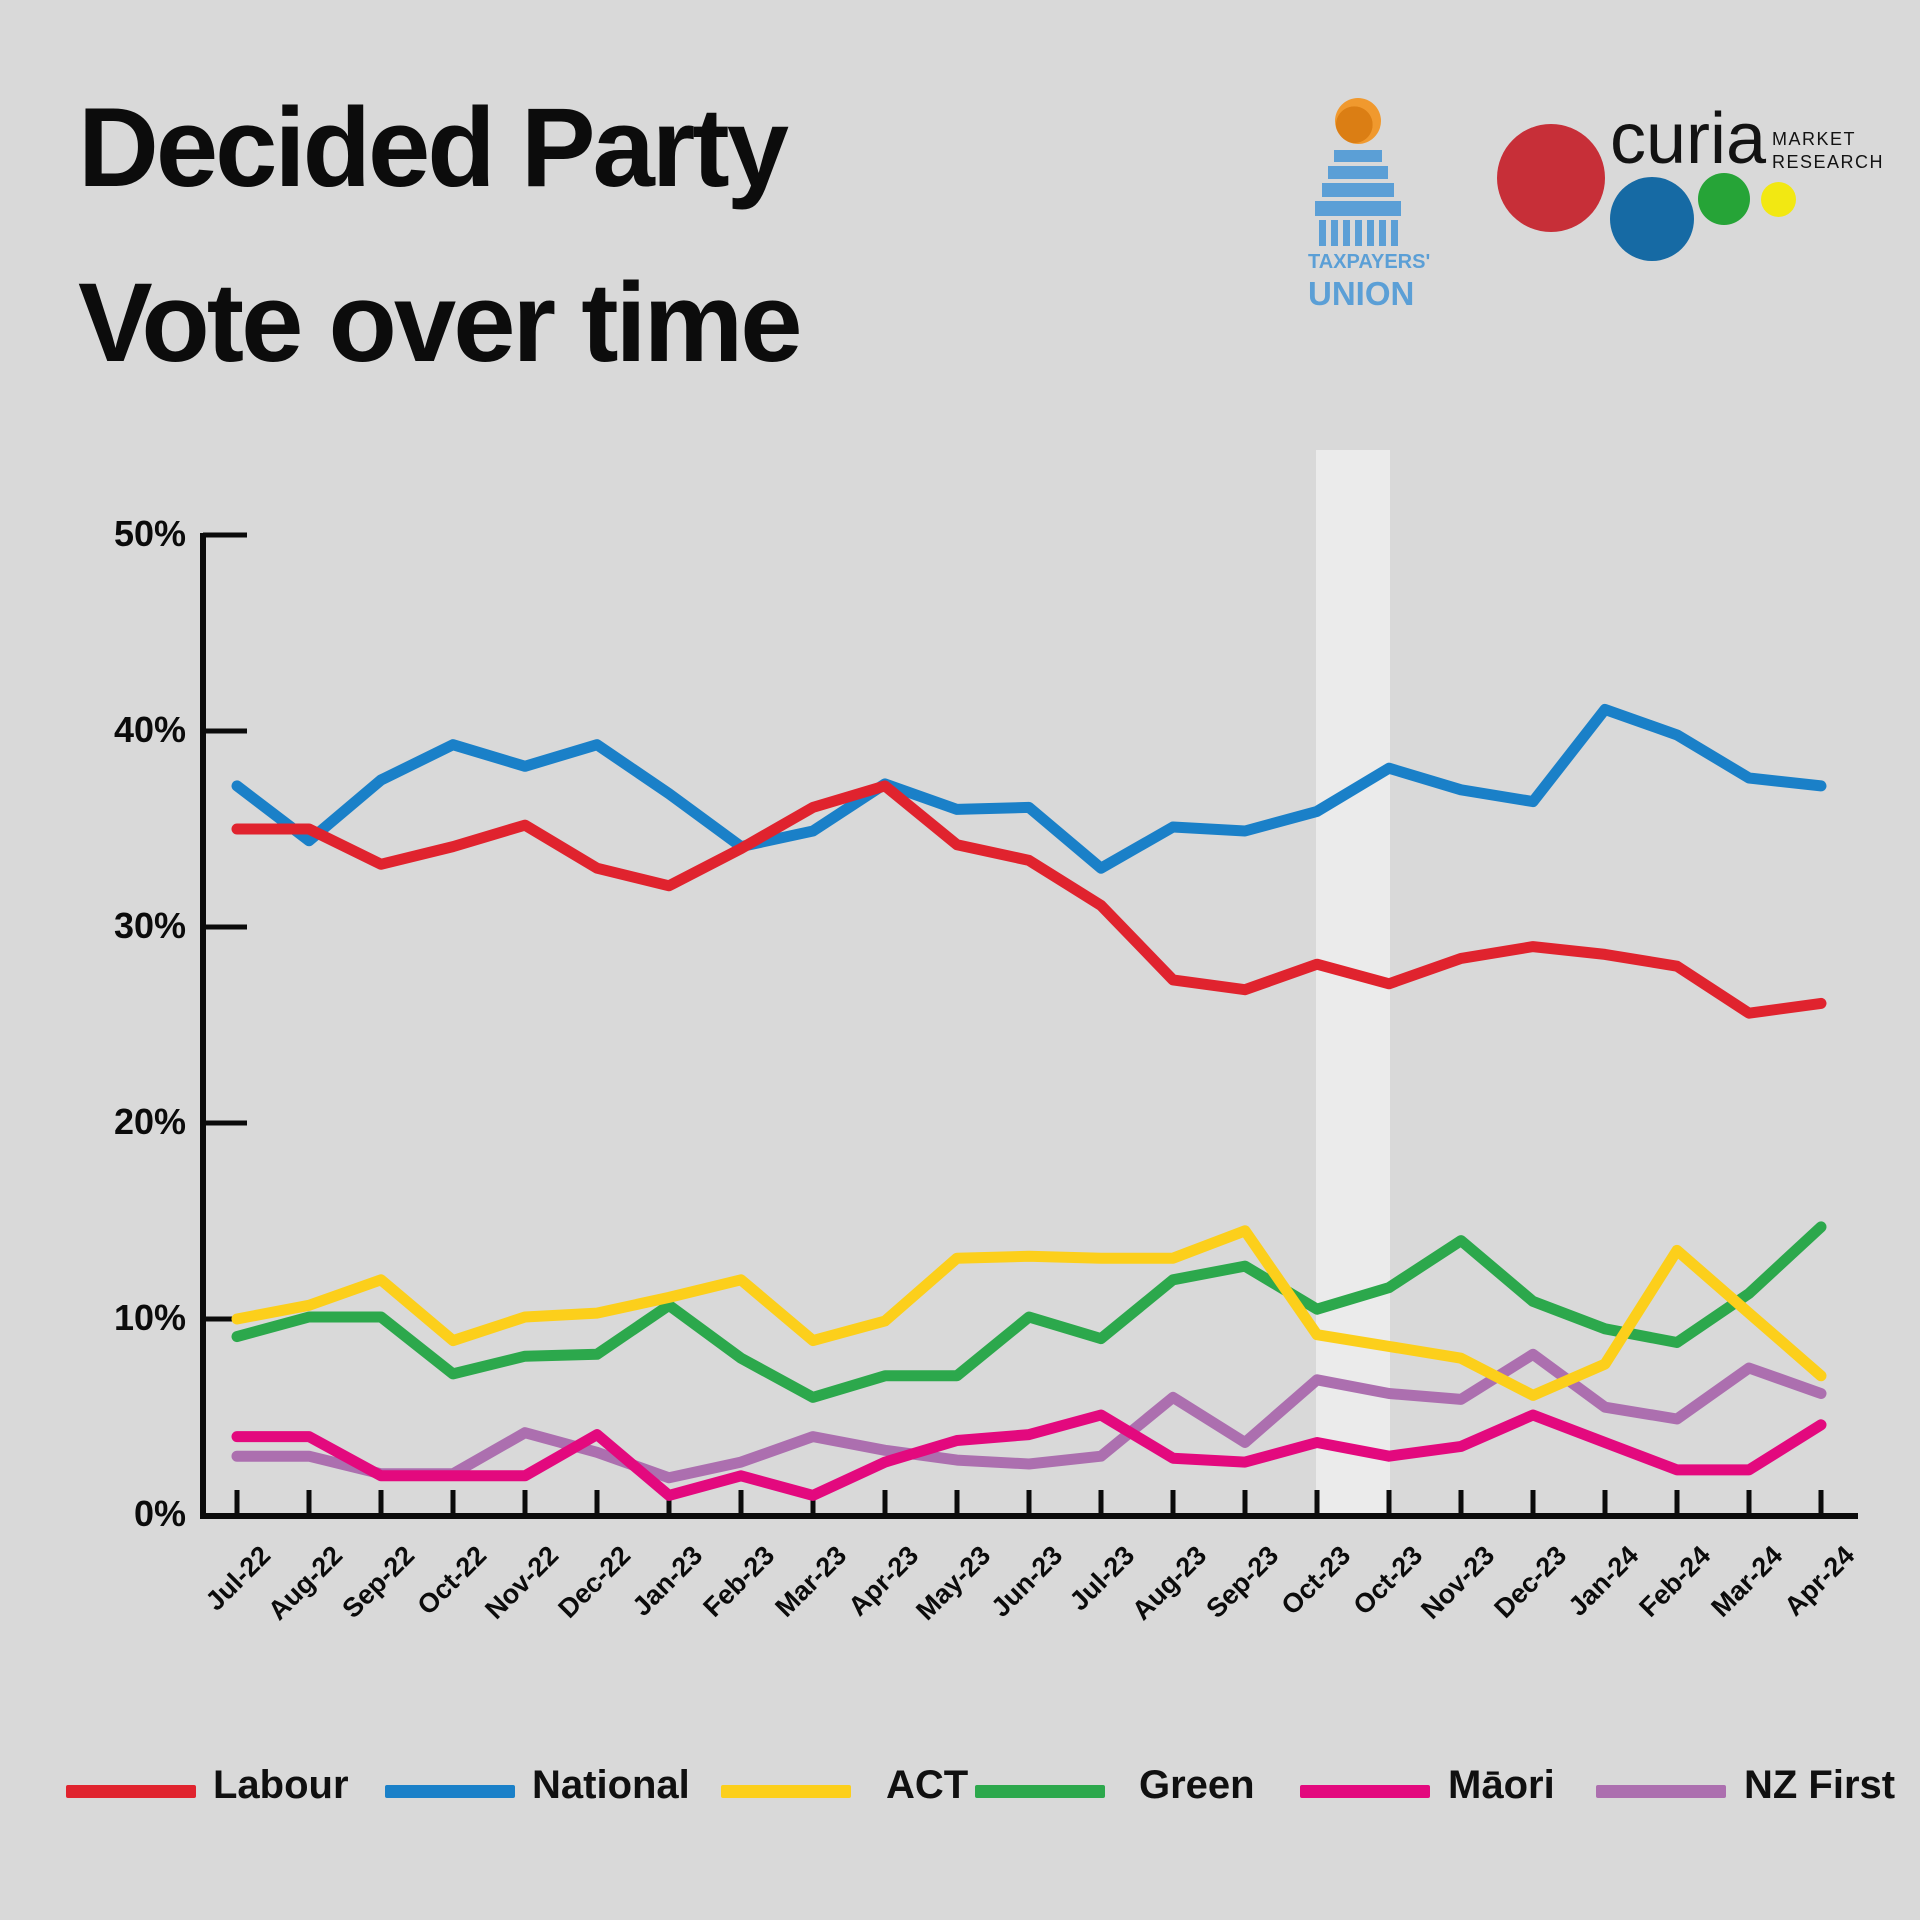  Describe the element at coordinates (1369, 262) in the screenshot. I see `taxpayers-union-wordmark: TAXPAYERS'` at that location.